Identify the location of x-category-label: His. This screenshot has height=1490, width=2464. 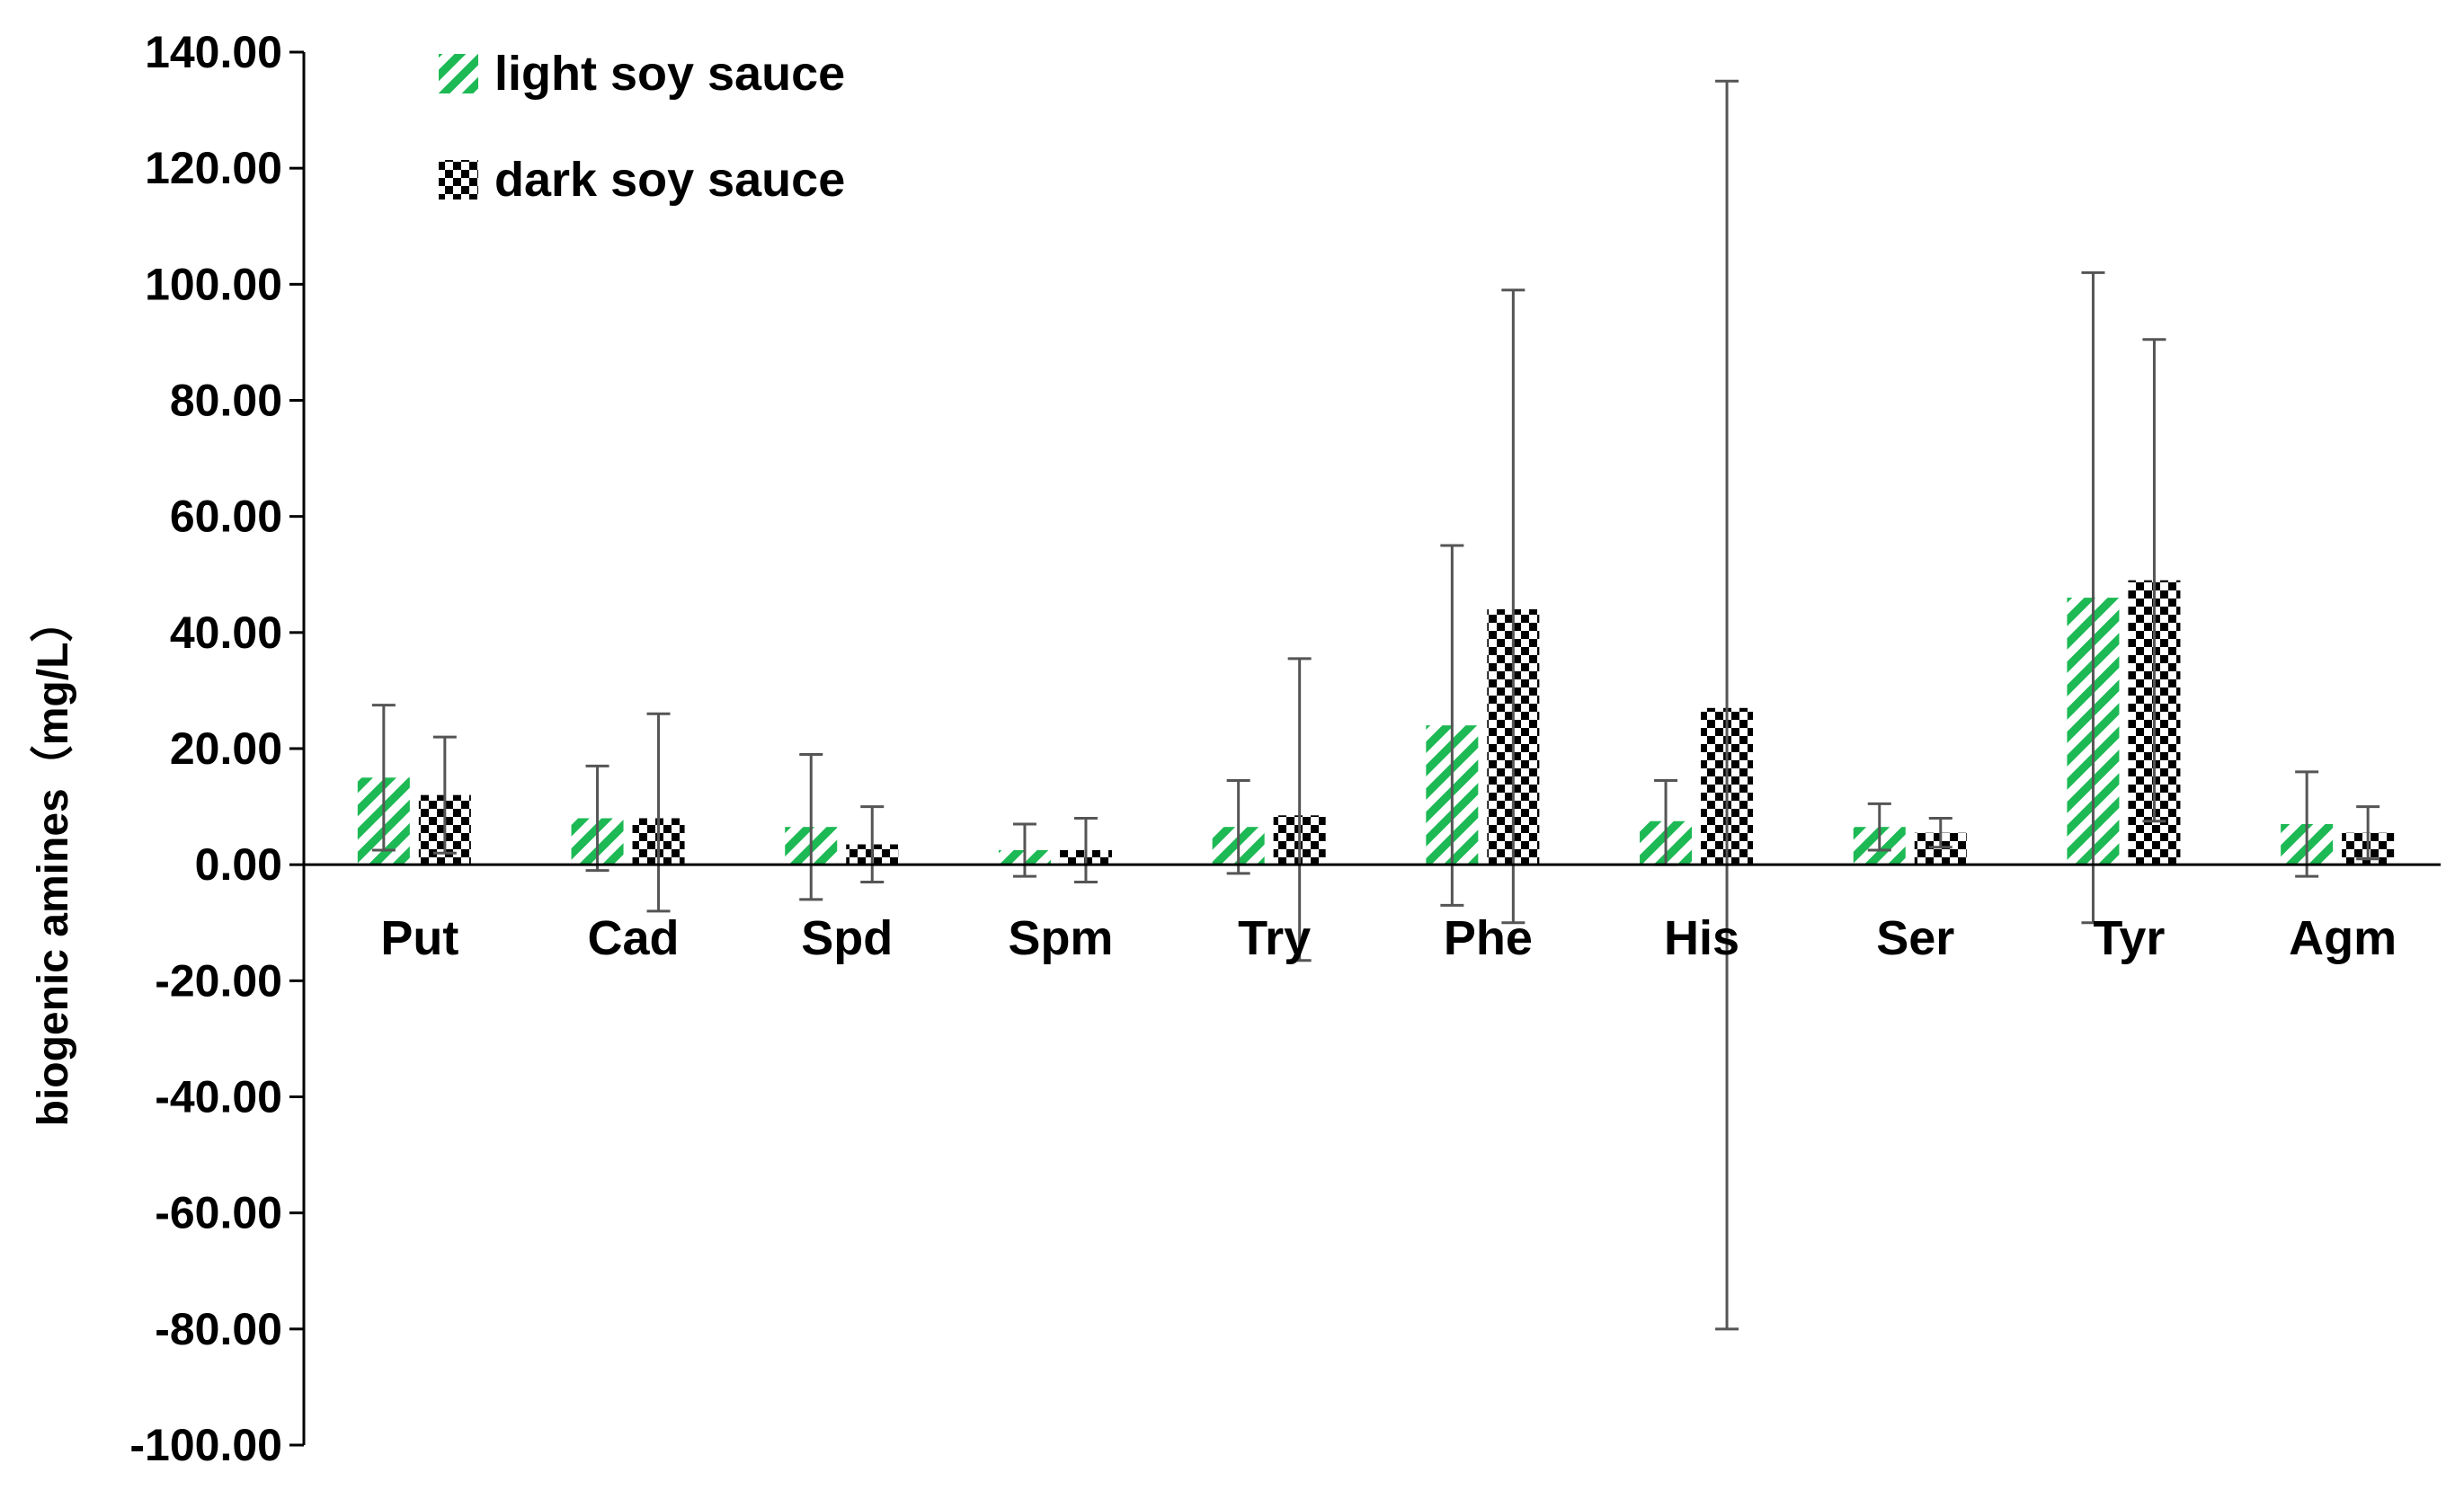
(1702, 938).